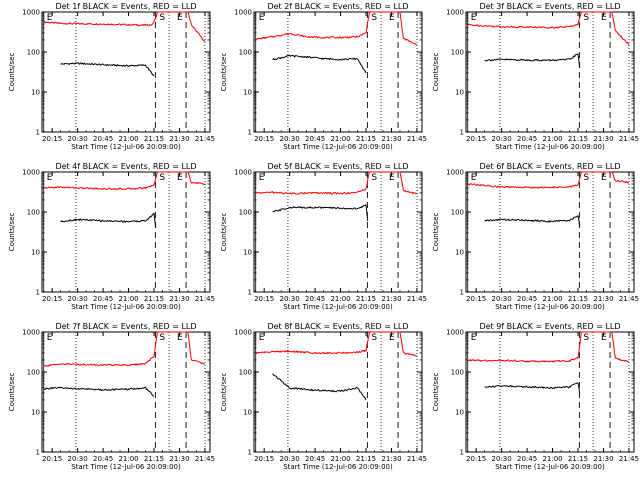  I want to click on chart-title: Det 8f BLACK = Events, RED = LLD, so click(337, 326).